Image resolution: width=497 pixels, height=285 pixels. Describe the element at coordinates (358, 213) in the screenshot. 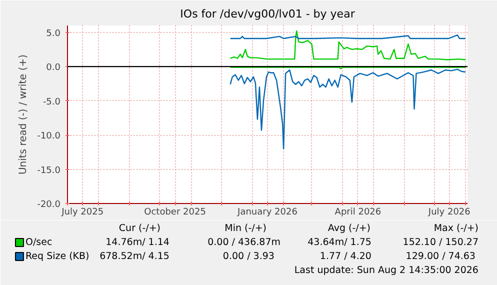

I see `x-tick-label: April 2026` at that location.